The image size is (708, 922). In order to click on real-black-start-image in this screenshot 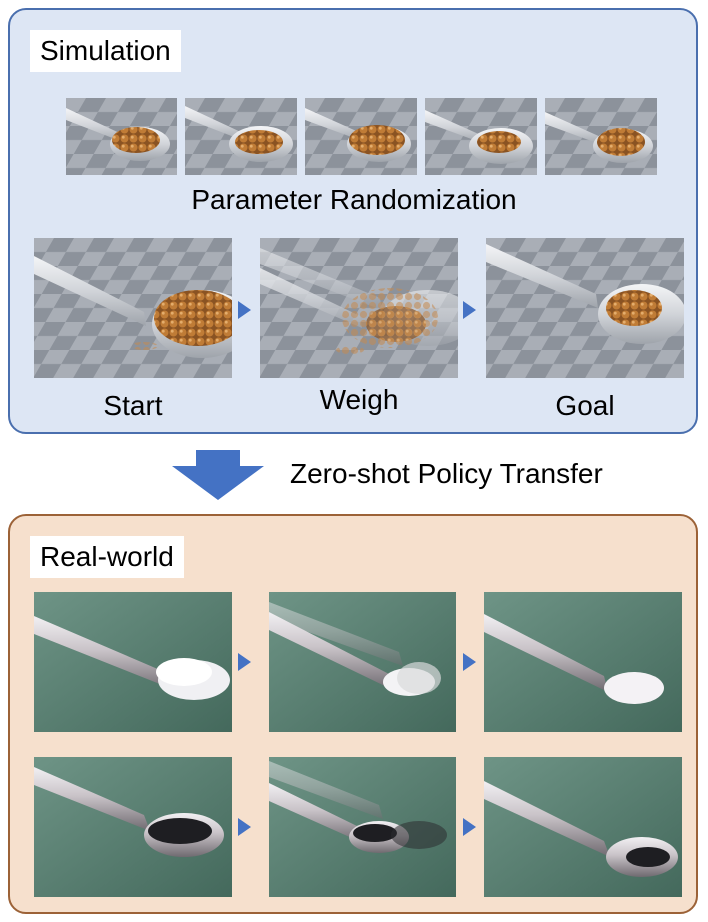, I will do `click(133, 827)`.